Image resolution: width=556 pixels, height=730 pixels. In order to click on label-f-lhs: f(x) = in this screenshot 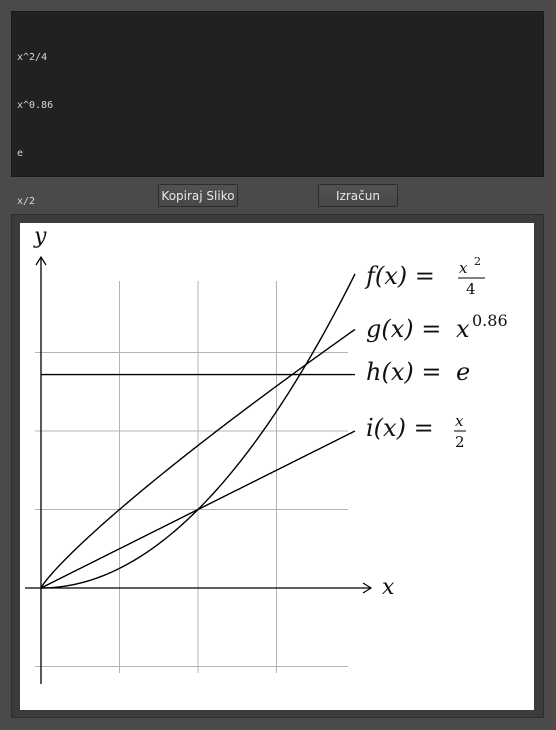, I will do `click(399, 276)`.